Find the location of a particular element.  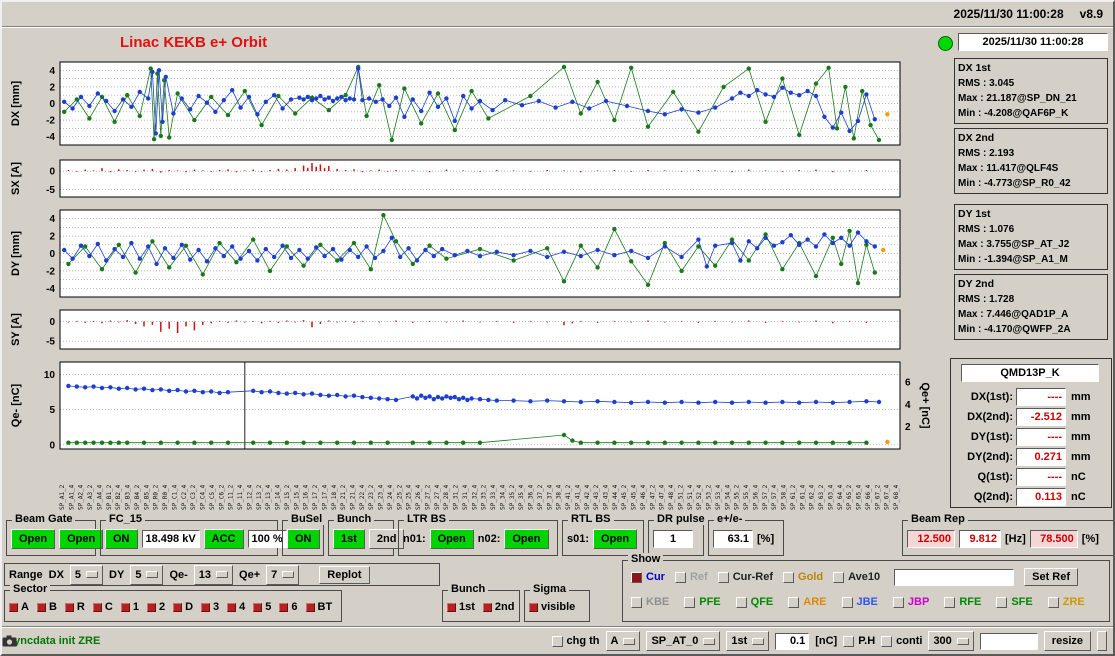

aux-input is located at coordinates (1008, 641).